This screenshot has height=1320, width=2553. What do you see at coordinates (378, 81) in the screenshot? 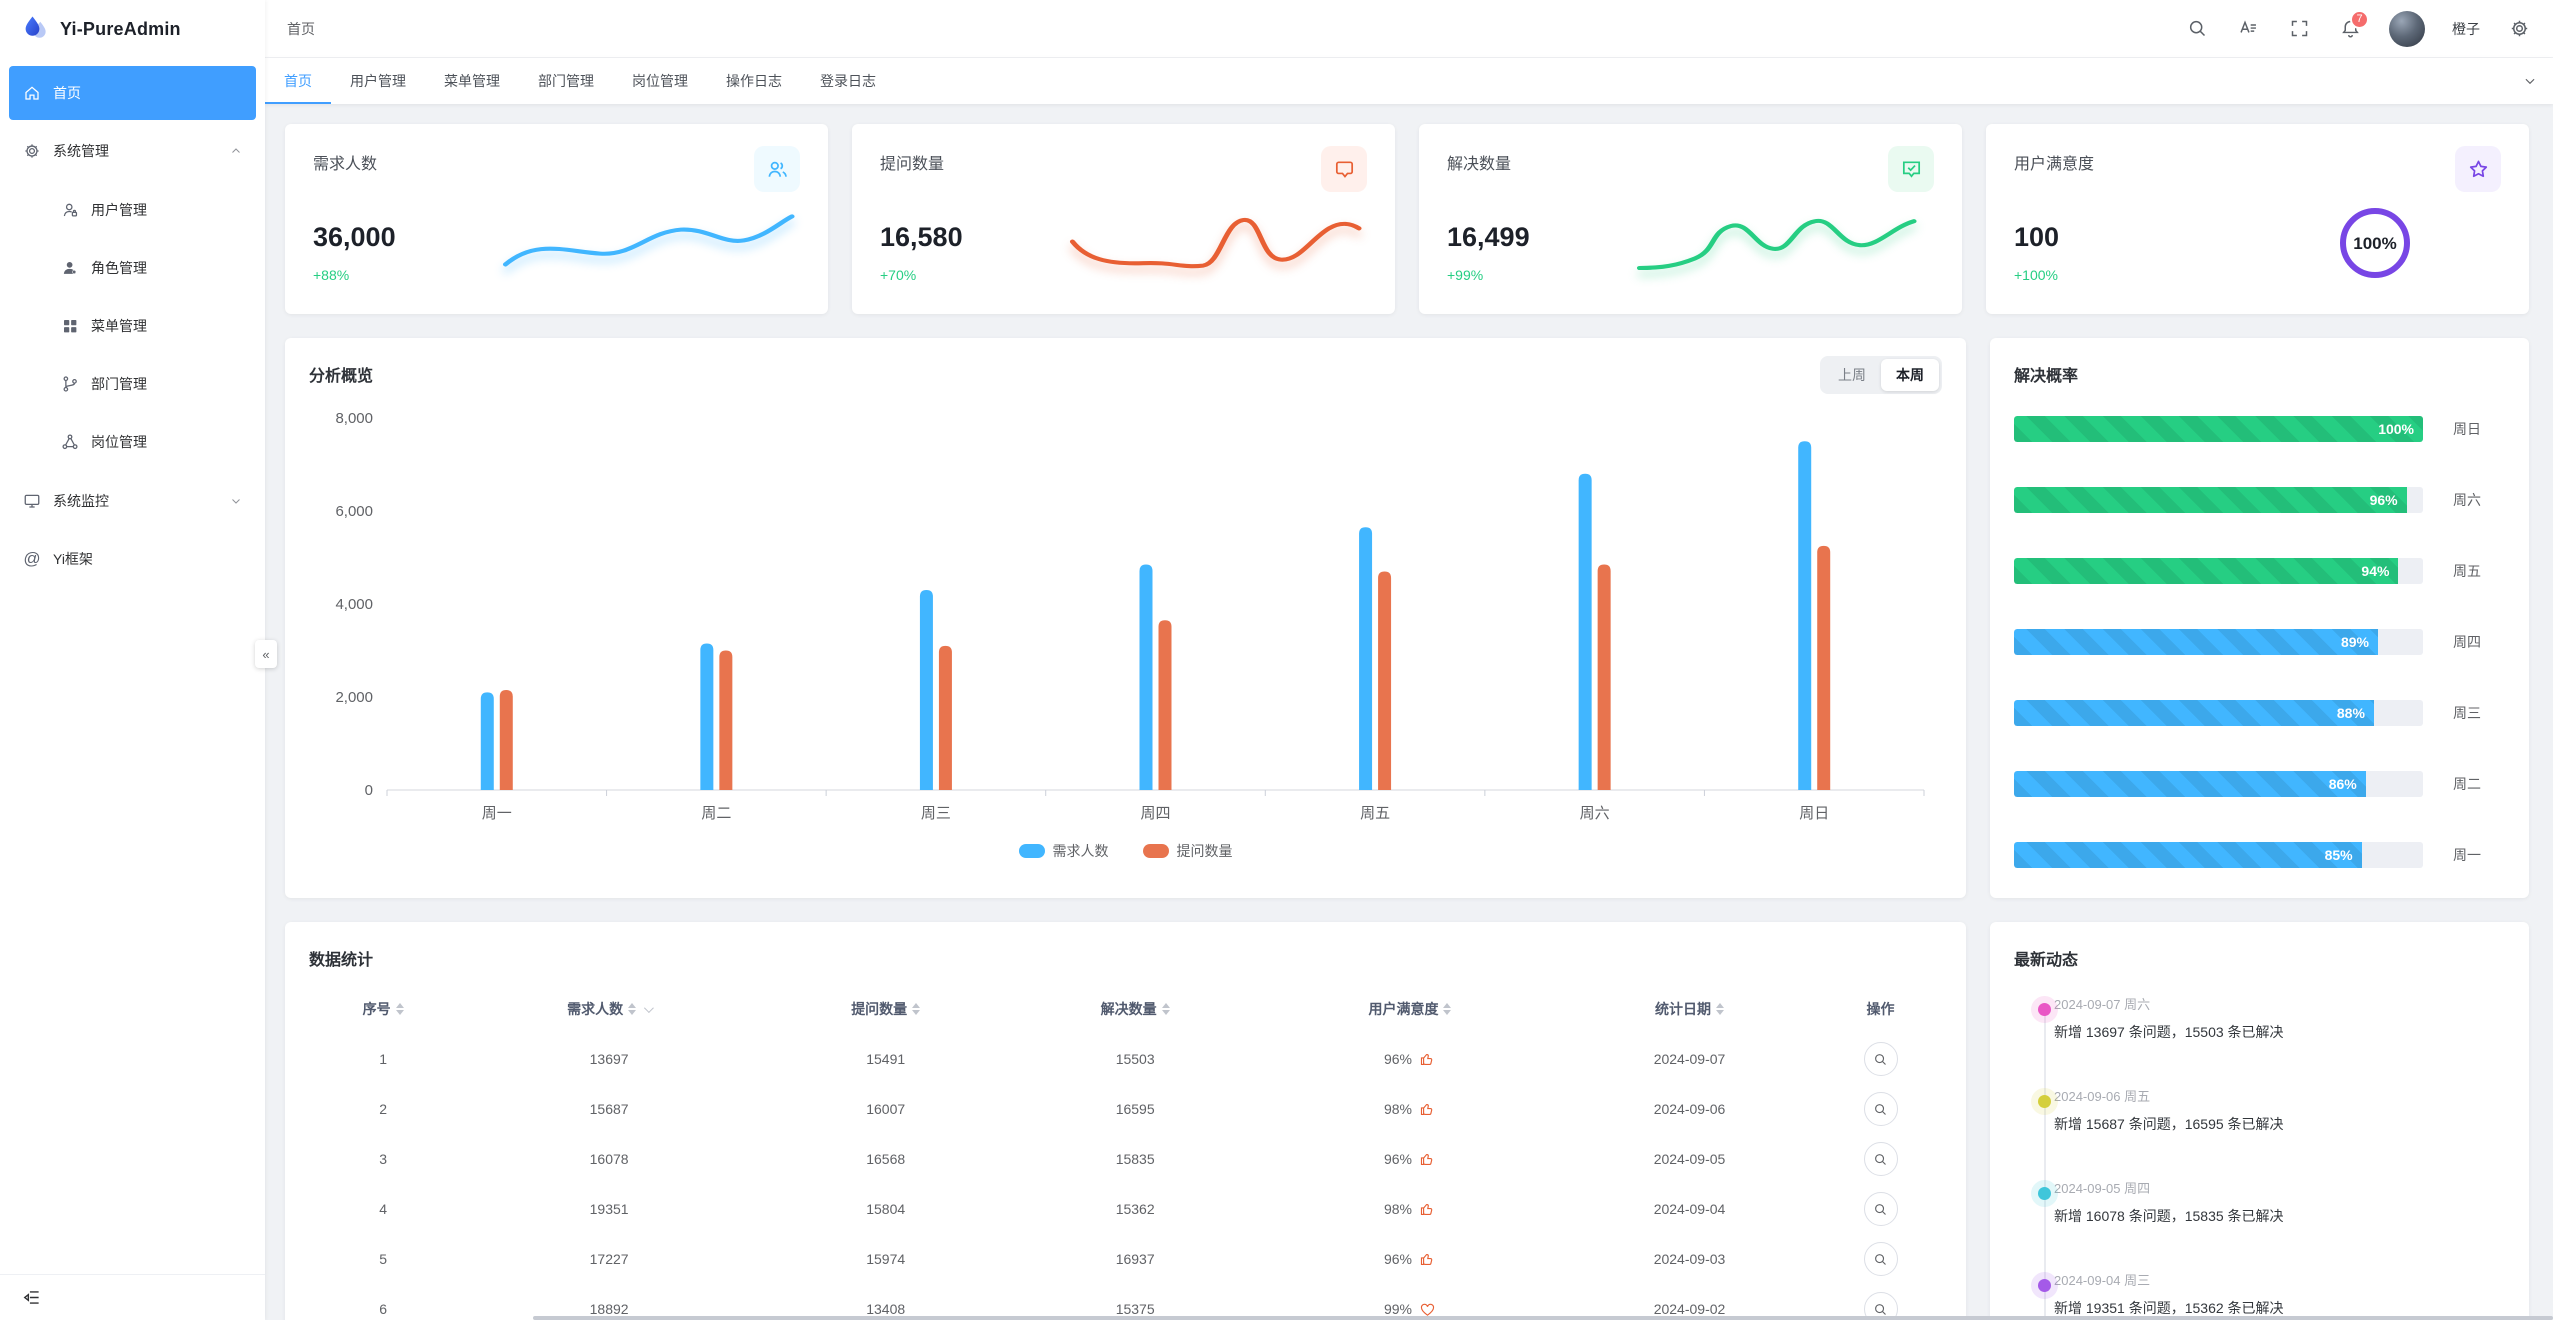
I see `tab-1: 用户管理` at bounding box center [378, 81].